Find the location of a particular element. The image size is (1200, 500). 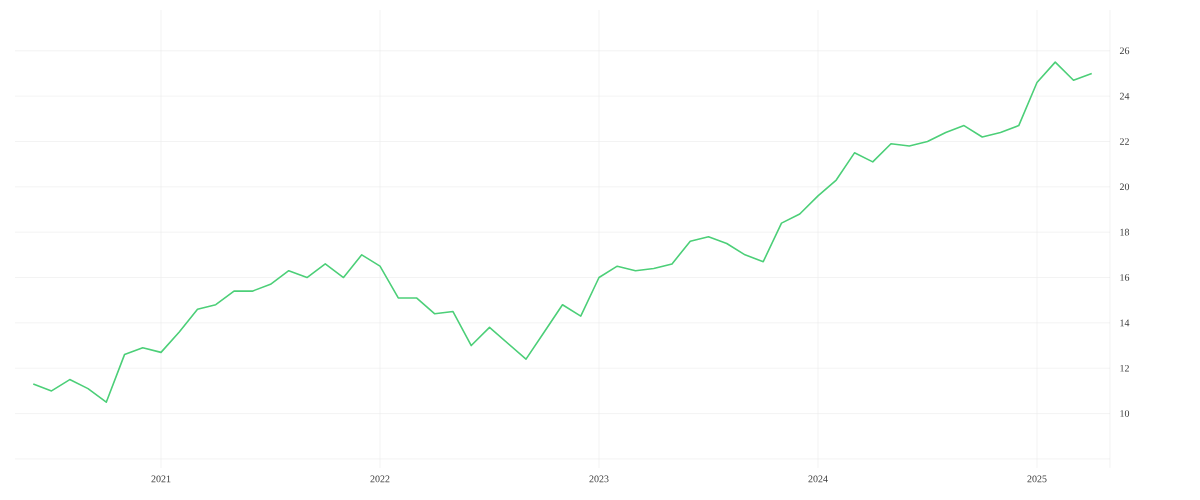

y-tick-label: 24 is located at coordinates (1124, 96).